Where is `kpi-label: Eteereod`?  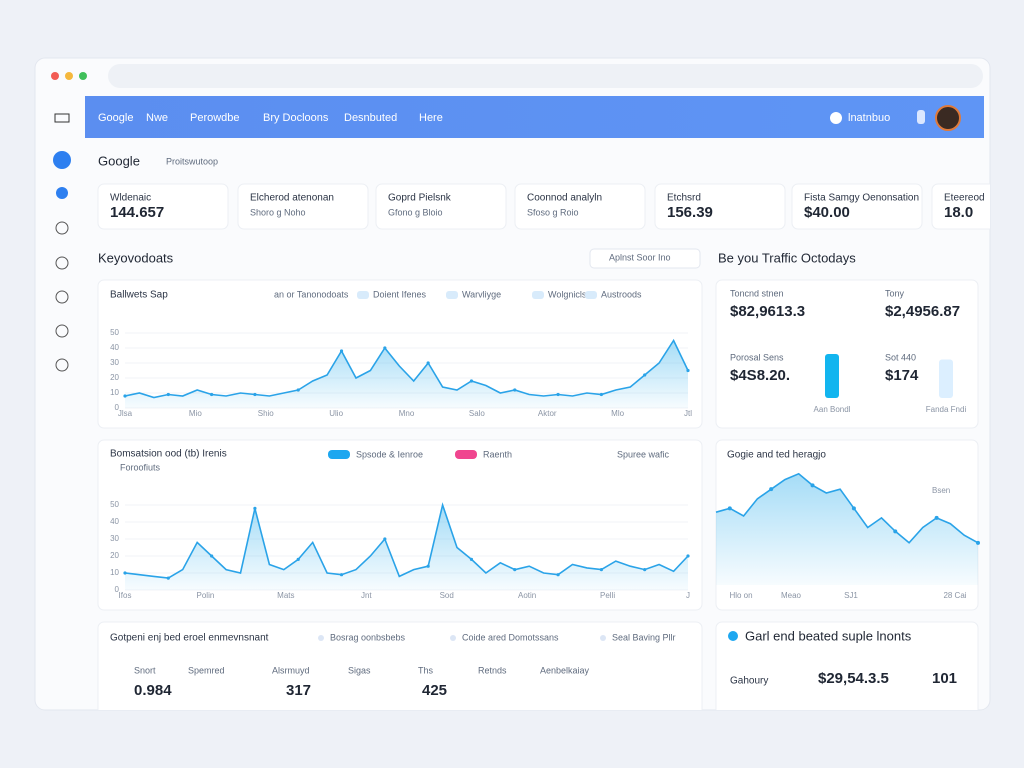 kpi-label: Eteereod is located at coordinates (964, 198).